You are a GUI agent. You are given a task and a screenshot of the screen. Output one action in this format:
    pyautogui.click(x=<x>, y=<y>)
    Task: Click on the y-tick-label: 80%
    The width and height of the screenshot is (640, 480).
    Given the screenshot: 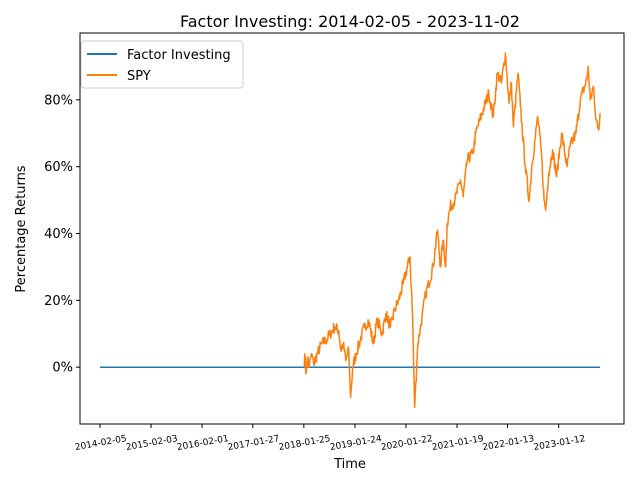 What is the action you would take?
    pyautogui.click(x=58, y=100)
    